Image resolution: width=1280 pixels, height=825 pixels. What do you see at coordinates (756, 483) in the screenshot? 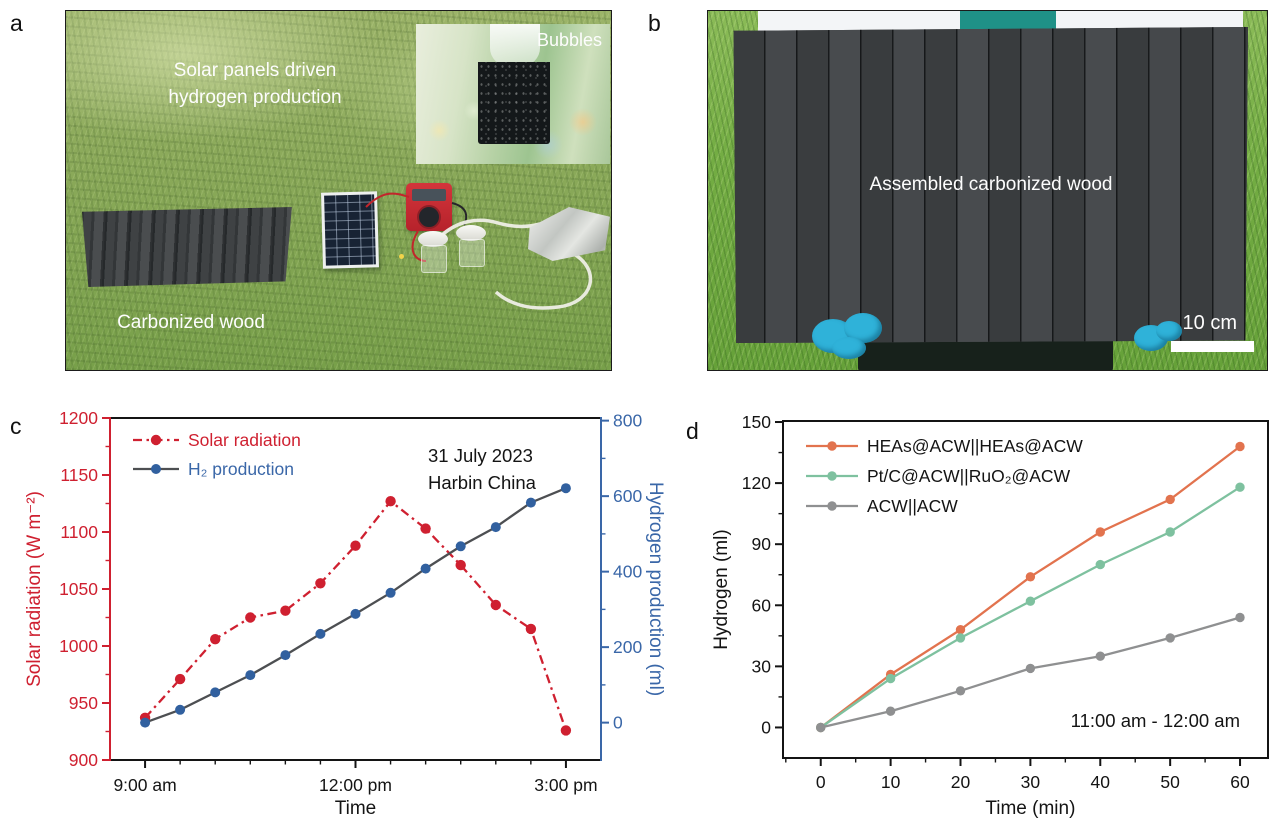
I see `svg-text: 120` at bounding box center [756, 483].